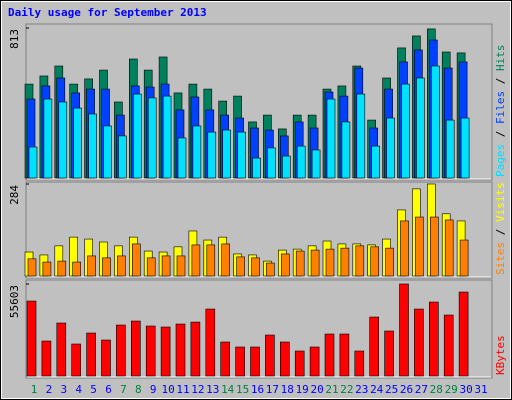 This screenshot has width=512, height=400. What do you see at coordinates (78, 389) in the screenshot?
I see `x-tick-label: 4` at bounding box center [78, 389].